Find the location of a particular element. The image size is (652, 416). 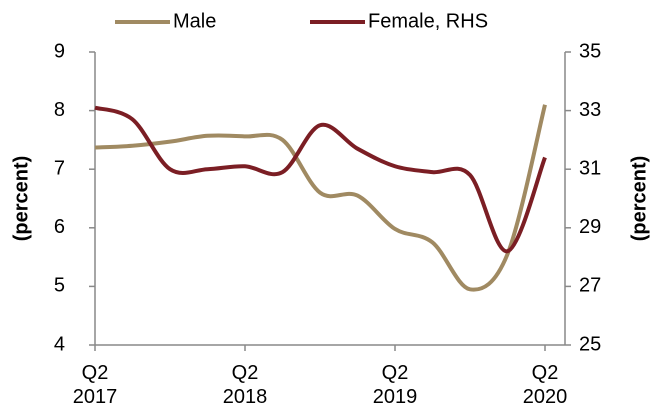

y2-tick-label: 27 is located at coordinates (590, 286).